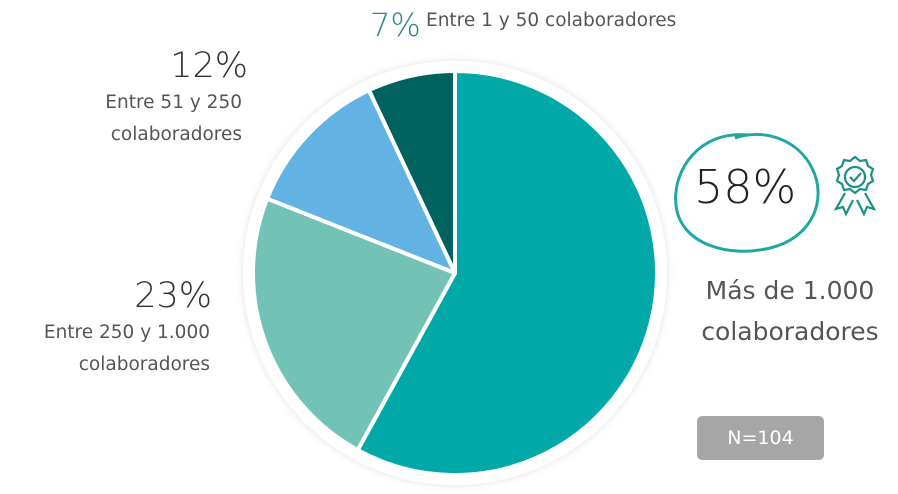 Image resolution: width=898 pixels, height=494 pixels. Describe the element at coordinates (551, 20) in the screenshot. I see `slice-label: Entre 1 y 50 colaboradores` at that location.